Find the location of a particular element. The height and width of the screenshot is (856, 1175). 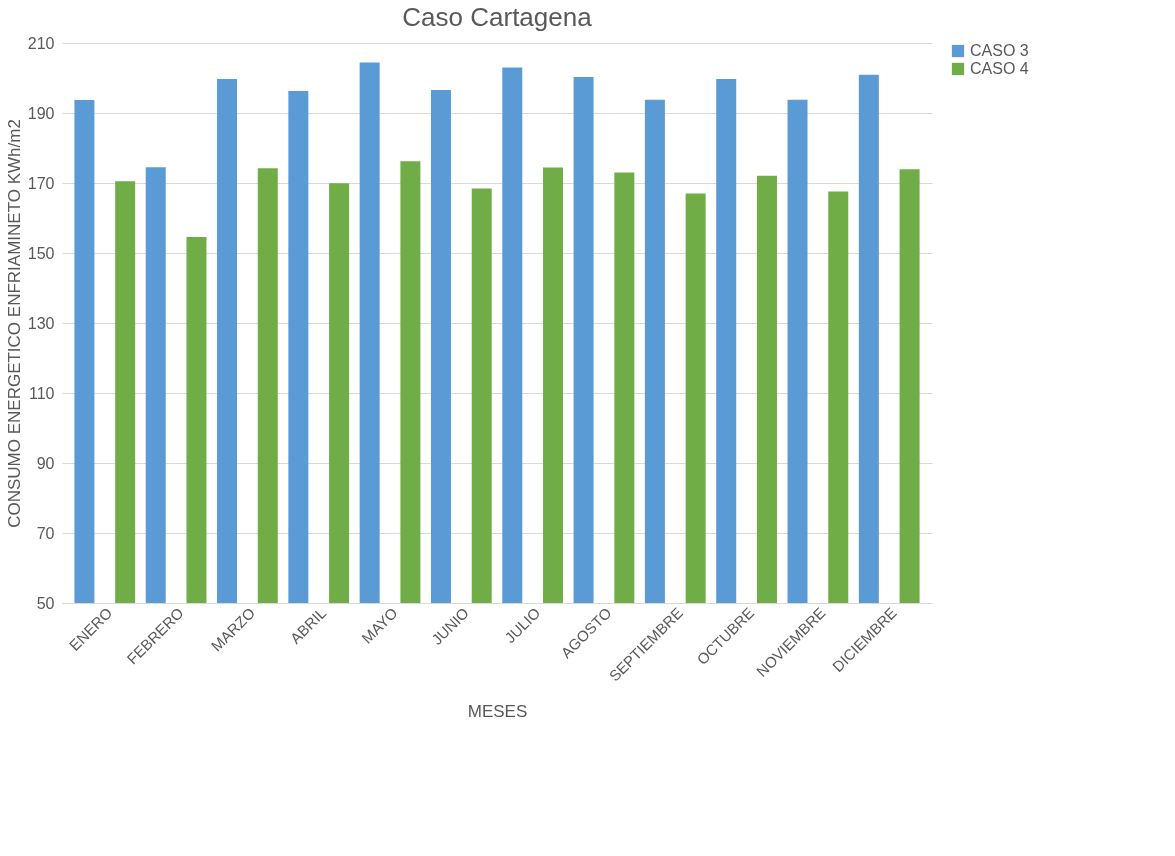

y-tick-label: 210 is located at coordinates (41, 43).